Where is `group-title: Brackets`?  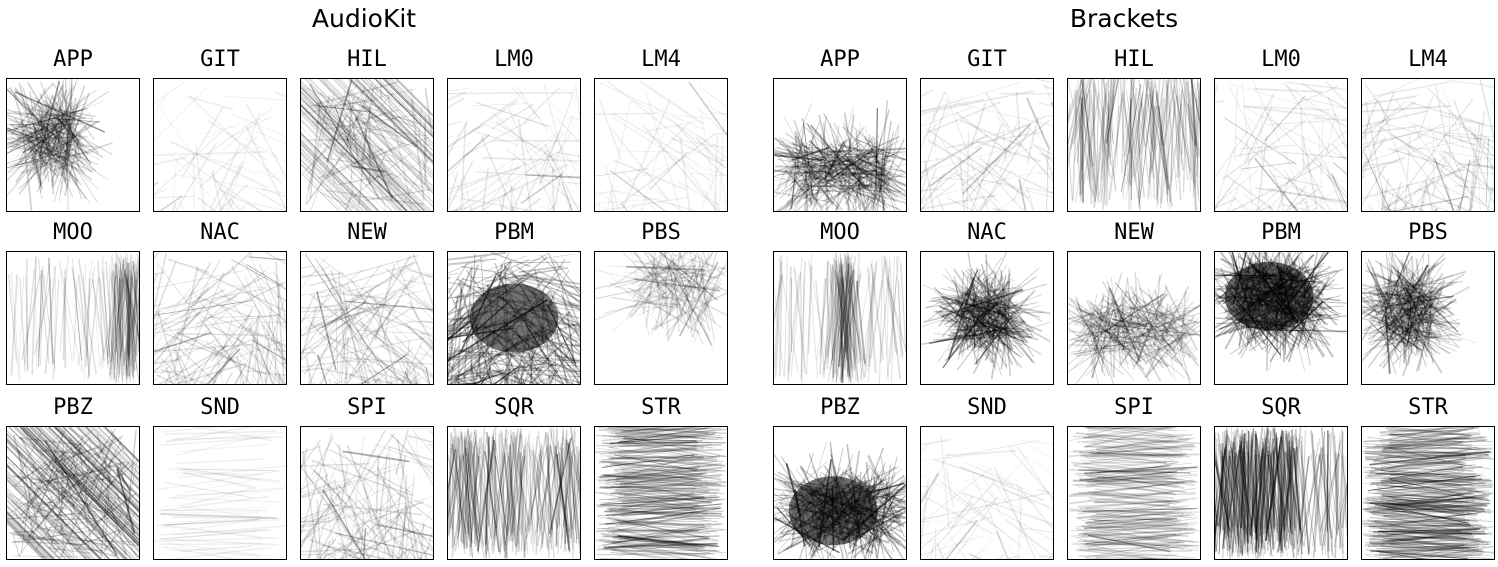
group-title: Brackets is located at coordinates (1124, 19).